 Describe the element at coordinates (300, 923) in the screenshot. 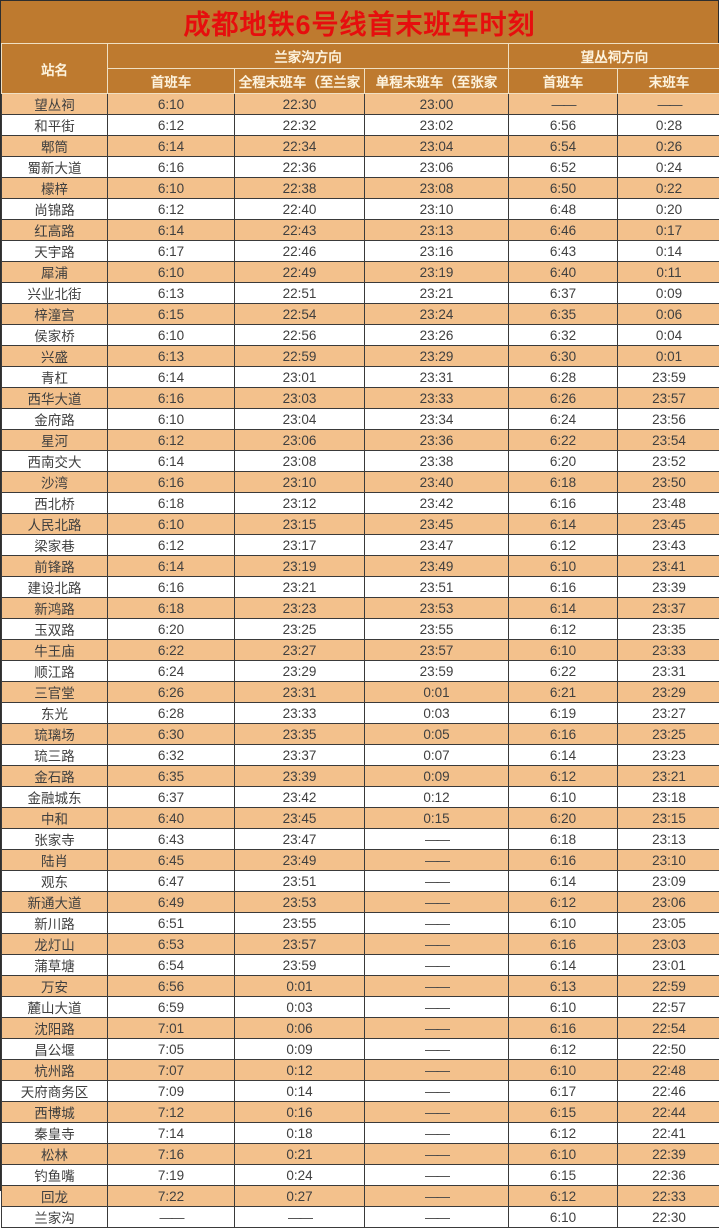

I see `time-cell: 23:55` at that location.